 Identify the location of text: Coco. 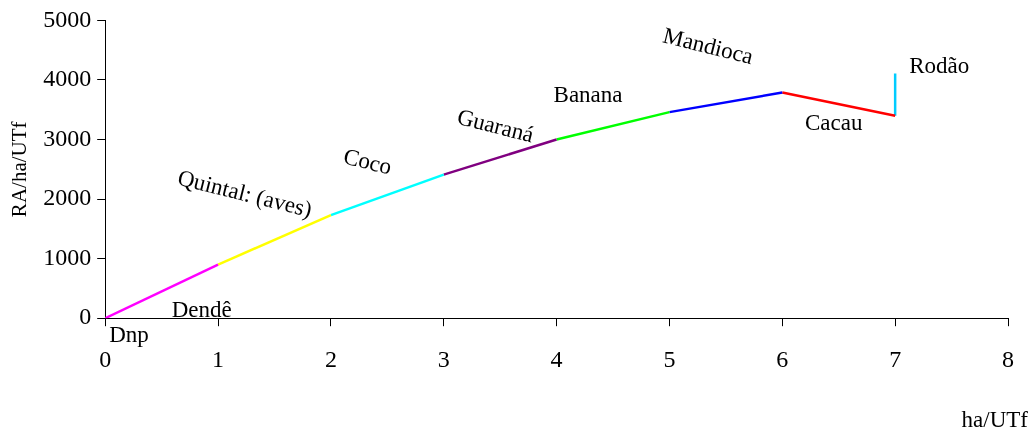
(368, 161).